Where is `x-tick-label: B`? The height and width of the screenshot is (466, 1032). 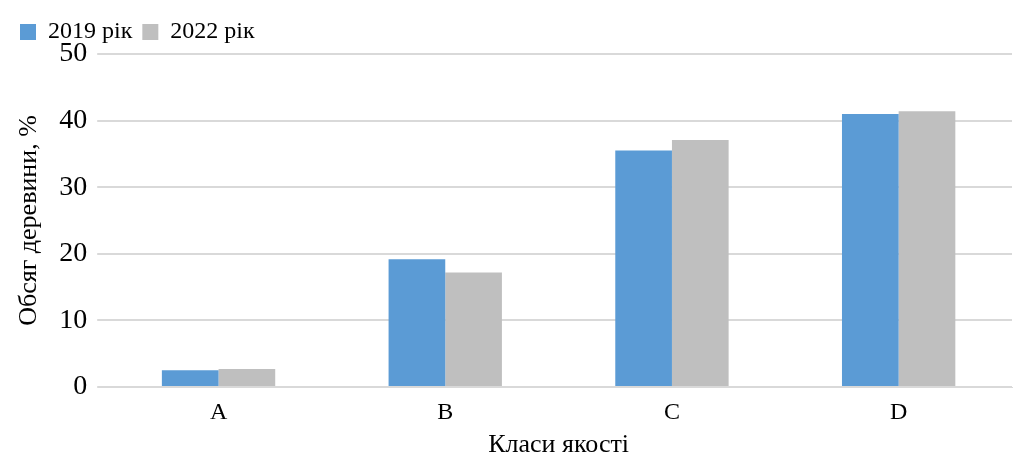
x-tick-label: B is located at coordinates (445, 410).